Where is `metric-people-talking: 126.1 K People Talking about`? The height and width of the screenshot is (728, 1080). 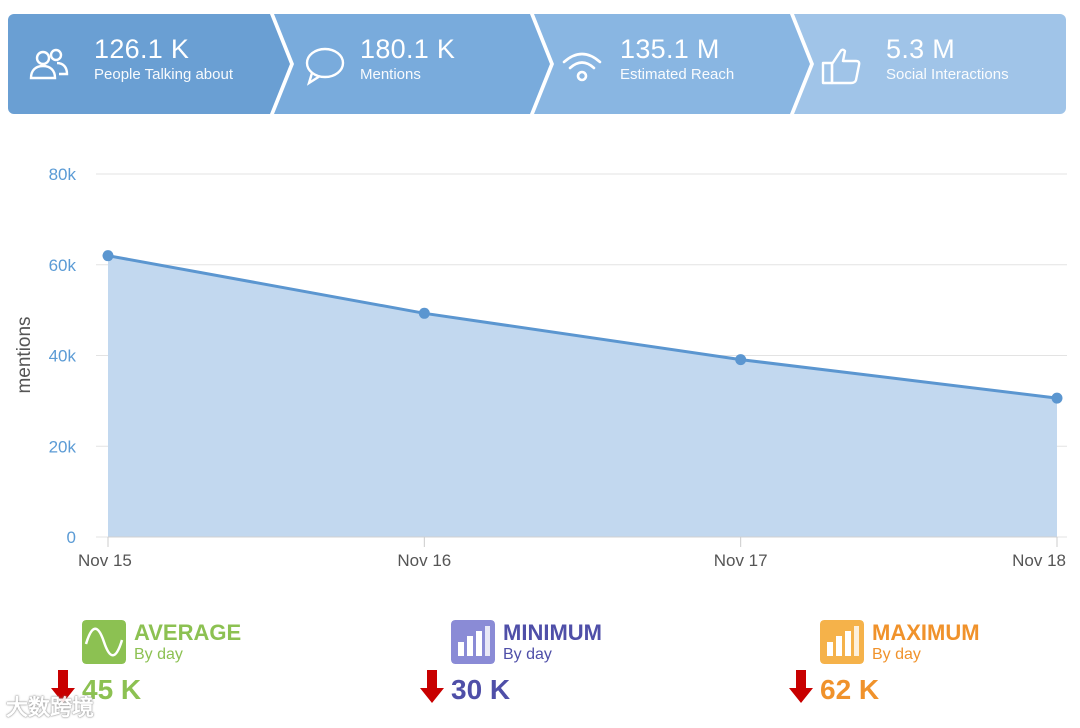 metric-people-talking: 126.1 K People Talking about is located at coordinates (139, 64).